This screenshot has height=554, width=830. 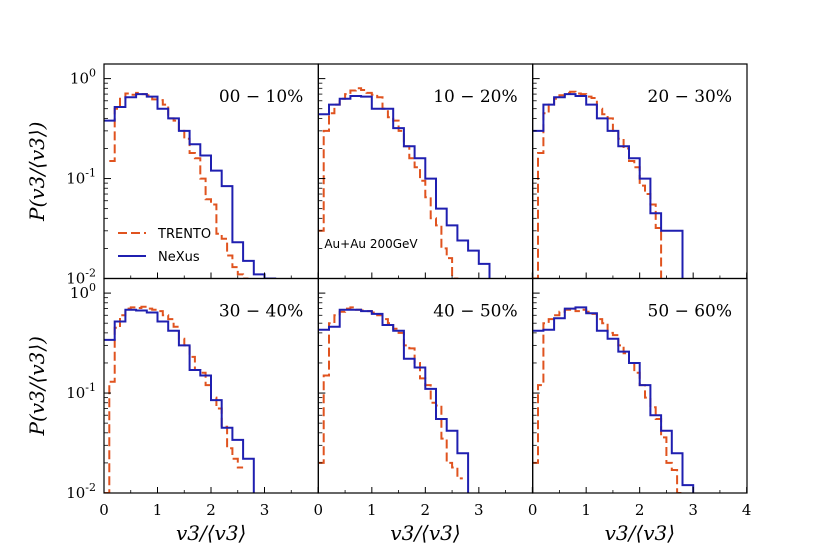 I want to click on panel-label: 30 − 40%, so click(x=261, y=312).